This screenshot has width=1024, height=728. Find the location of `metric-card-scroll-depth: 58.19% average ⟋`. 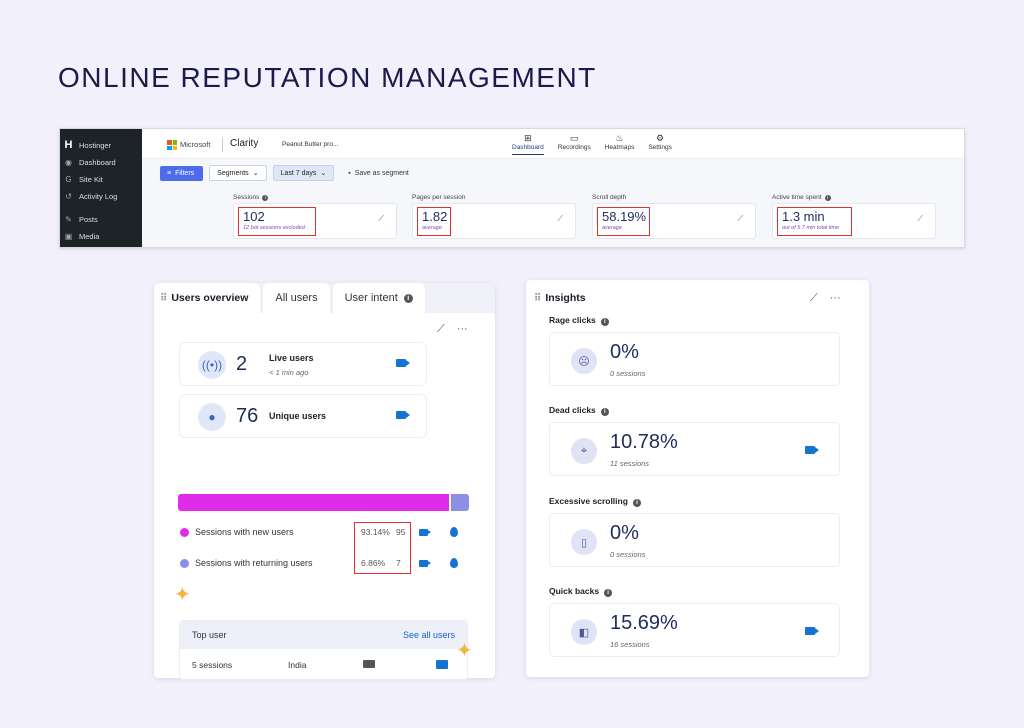

metric-card-scroll-depth: 58.19% average ⟋ is located at coordinates (674, 221).